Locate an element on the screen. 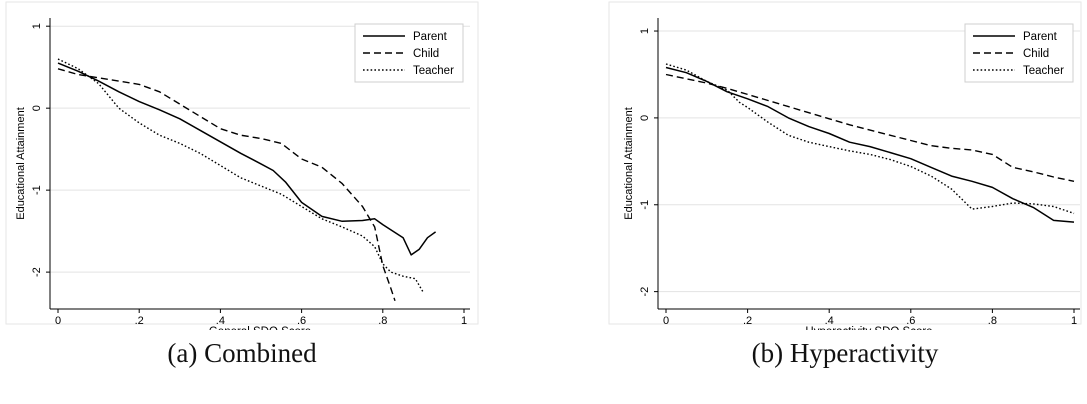 This screenshot has width=1087, height=404. caption-hyperactivity: (b) Hyperactivity is located at coordinates (845, 353).